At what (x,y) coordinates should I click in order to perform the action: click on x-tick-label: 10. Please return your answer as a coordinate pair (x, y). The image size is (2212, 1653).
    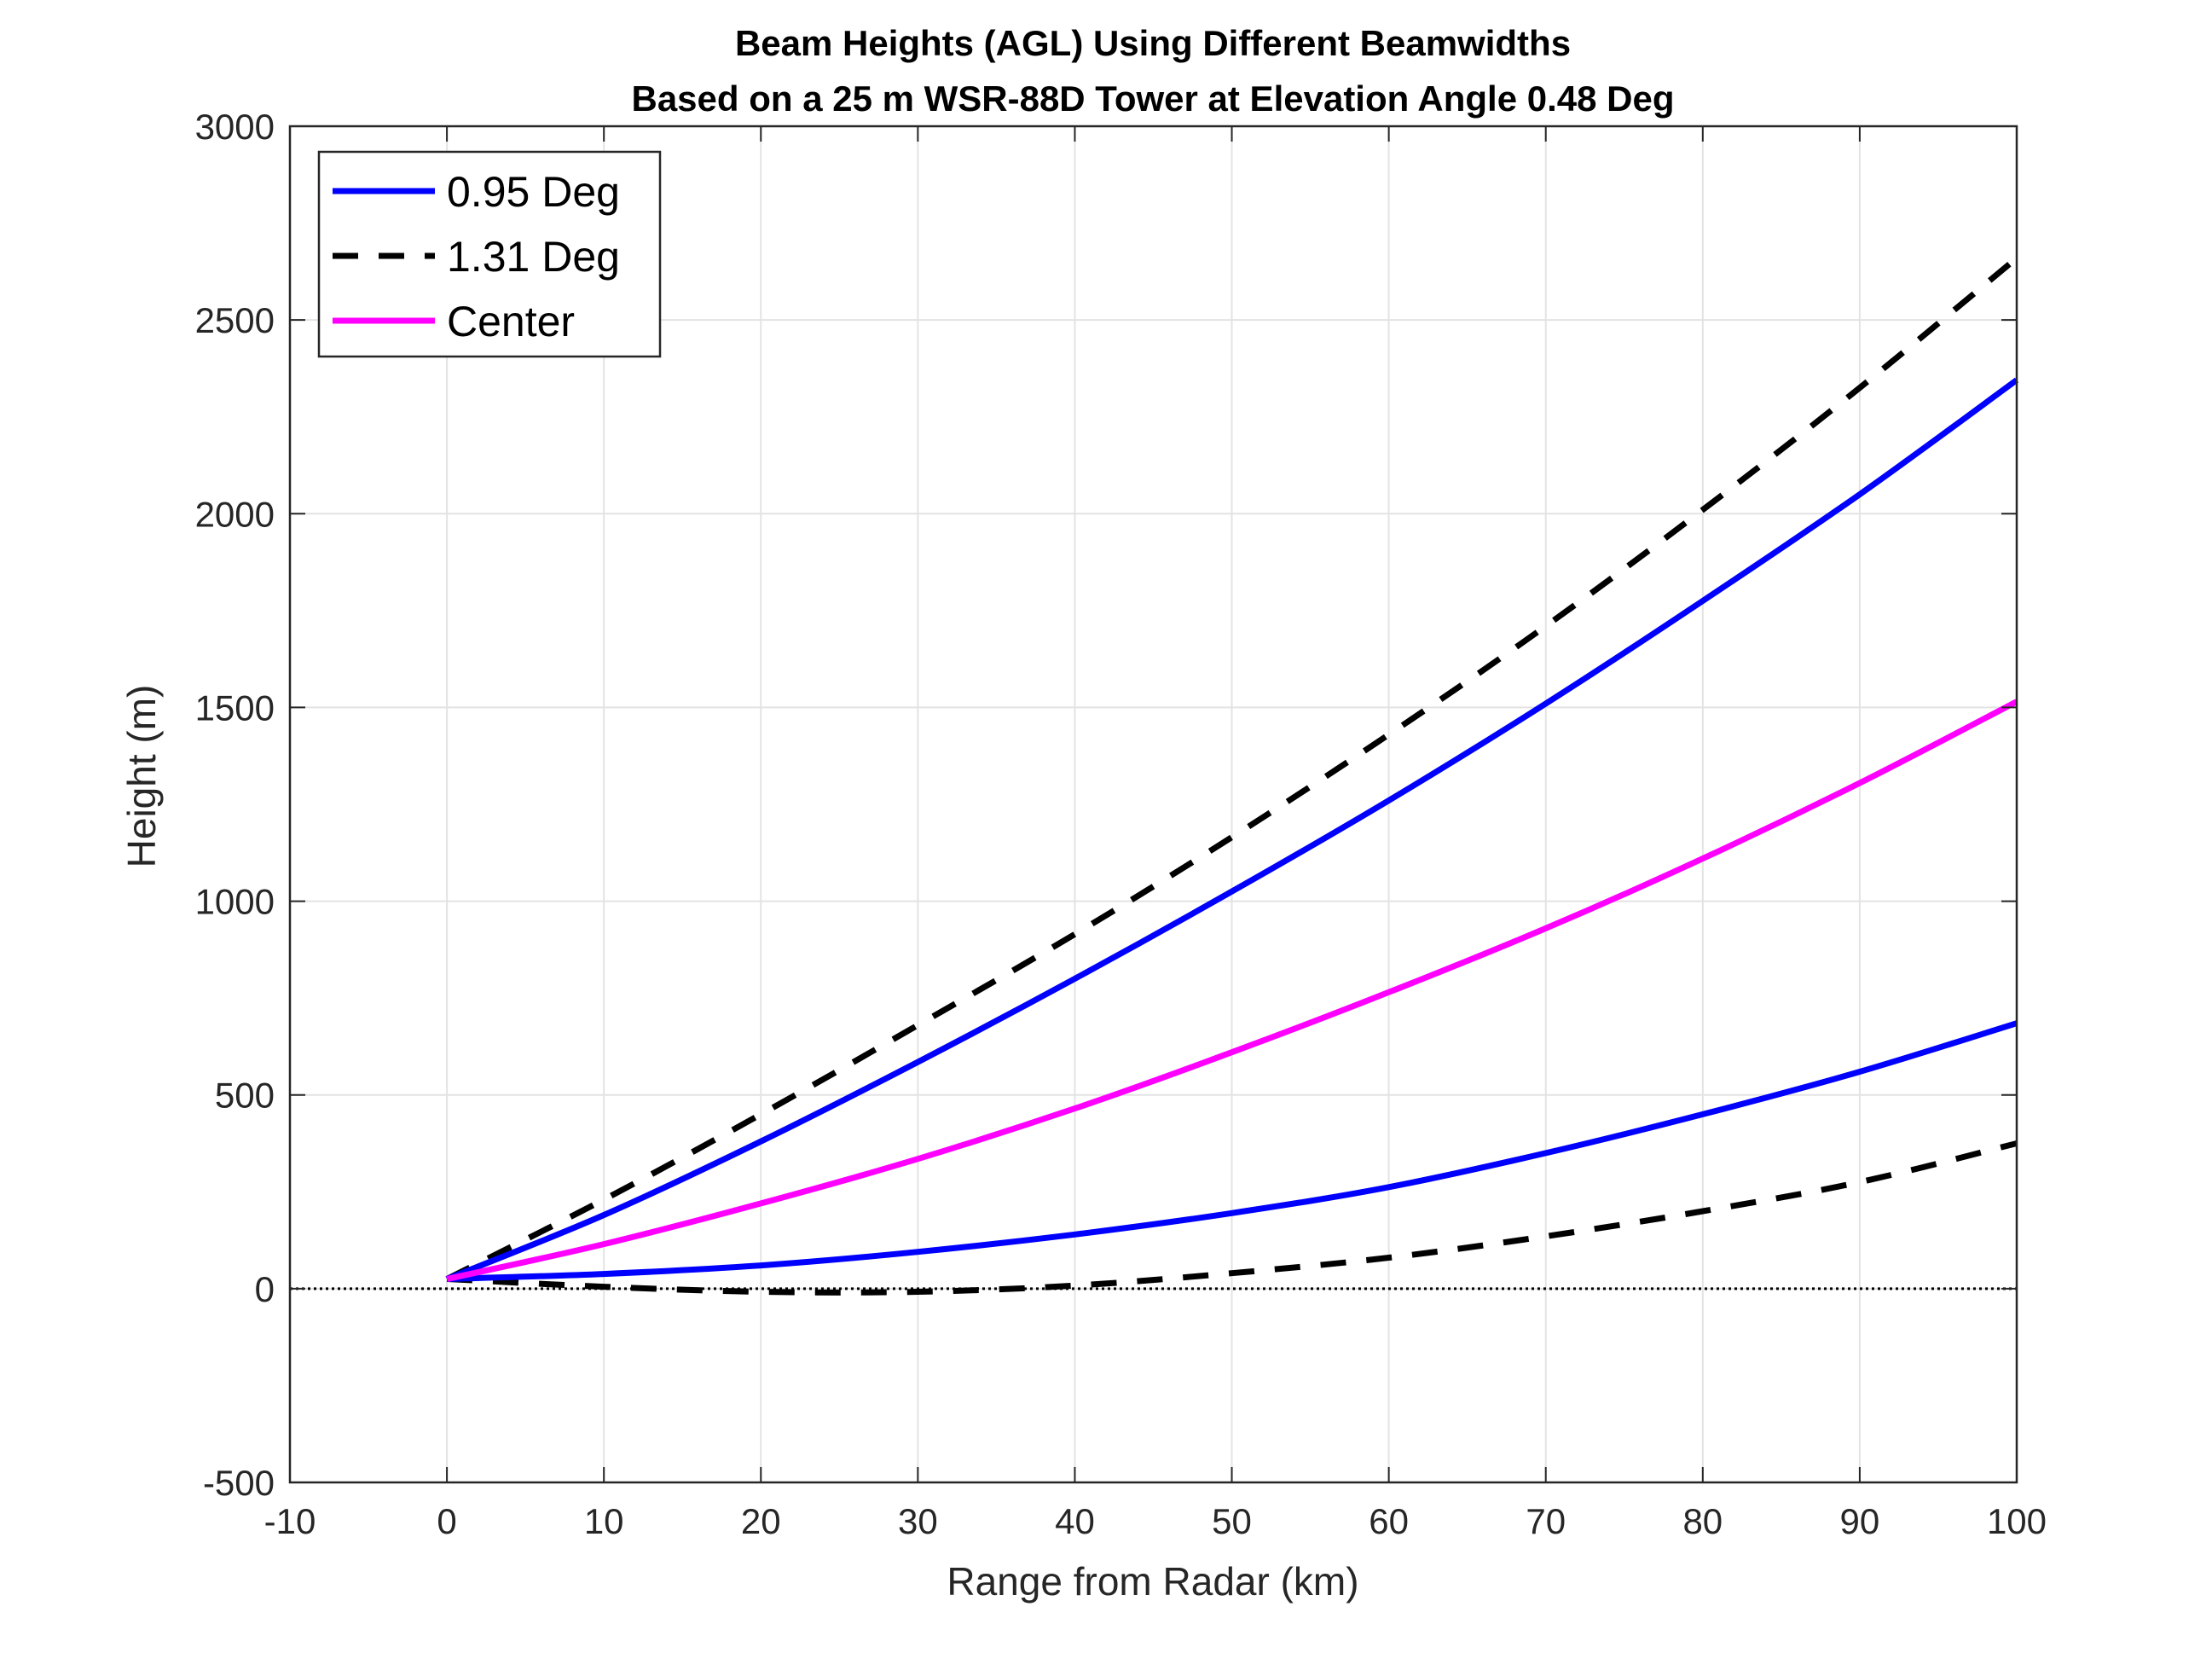
    Looking at the image, I should click on (604, 1521).